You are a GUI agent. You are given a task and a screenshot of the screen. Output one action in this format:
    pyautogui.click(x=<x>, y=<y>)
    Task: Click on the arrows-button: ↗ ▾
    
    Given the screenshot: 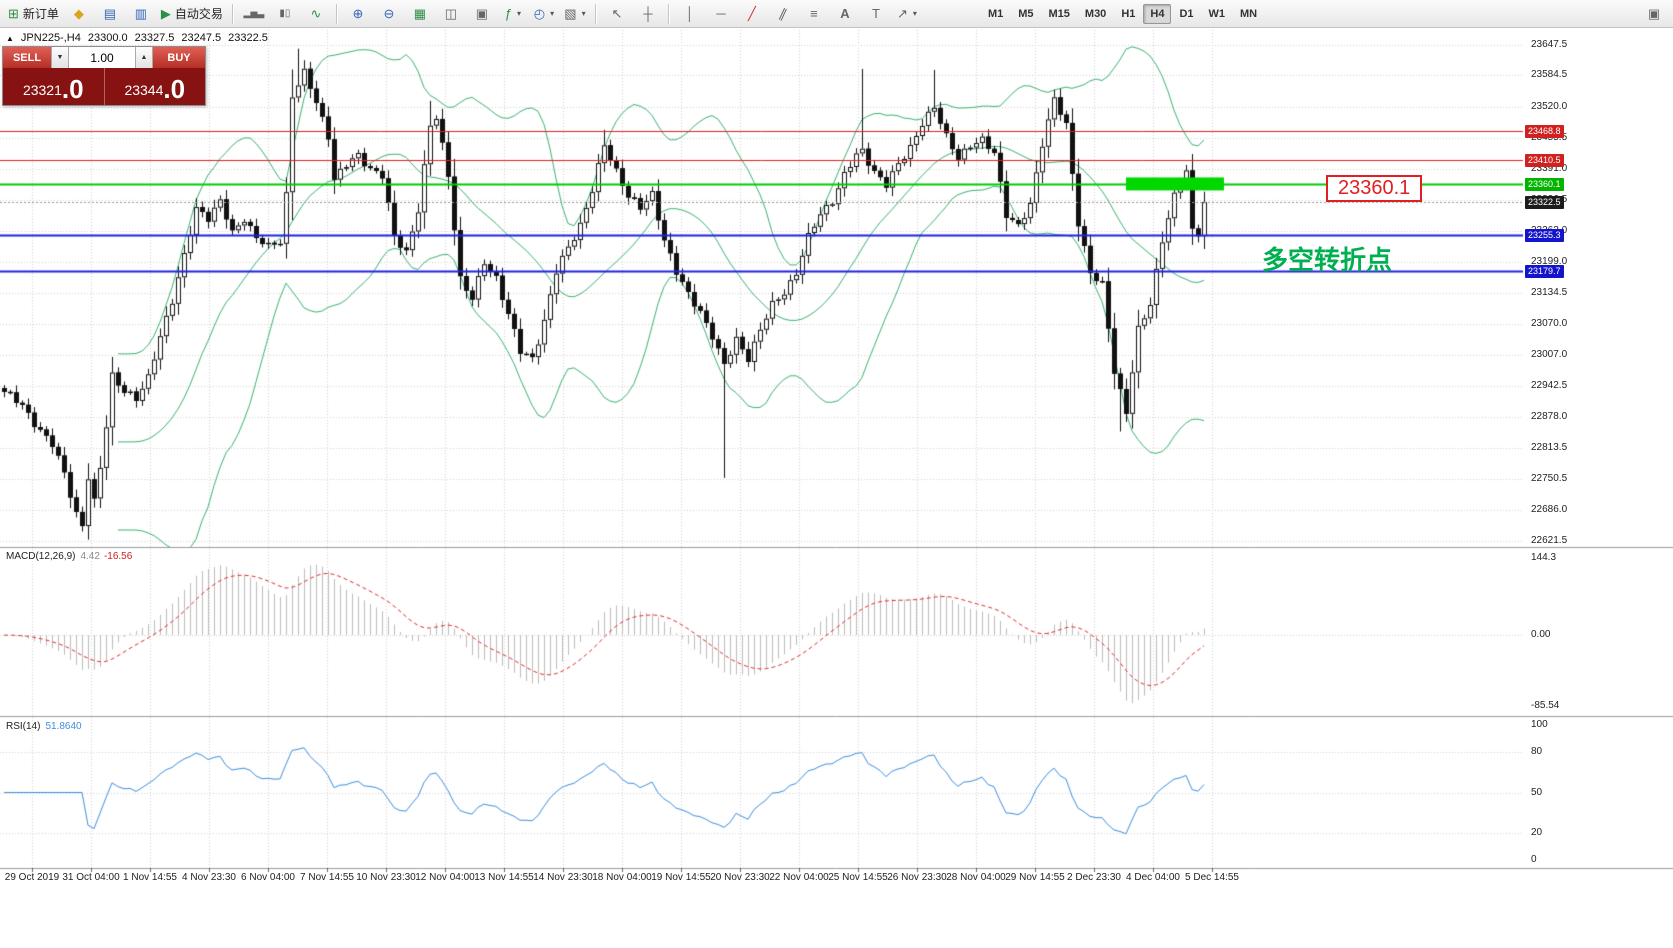 What is the action you would take?
    pyautogui.click(x=907, y=14)
    